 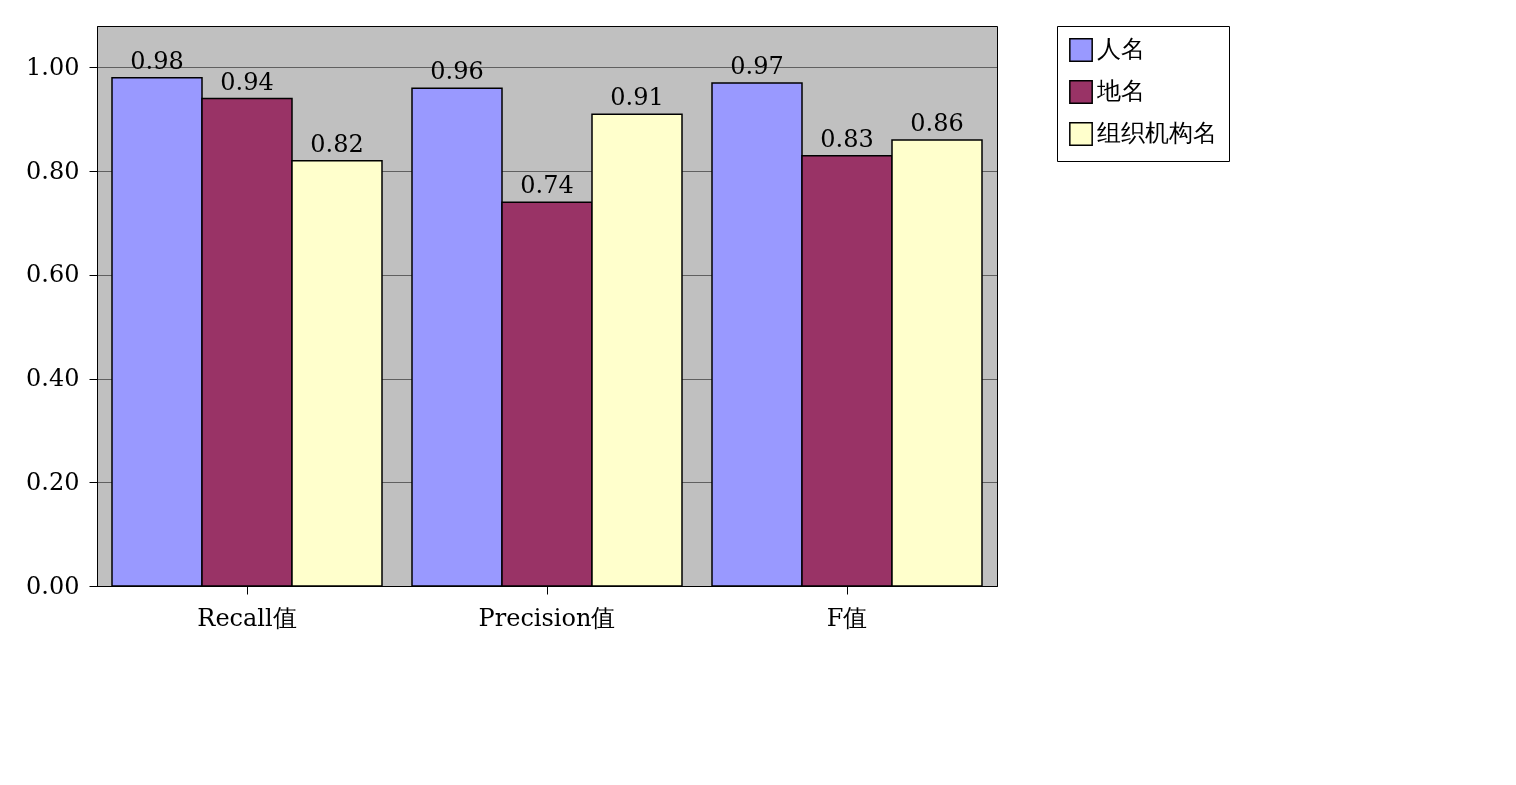 I want to click on data-label: 0.82, so click(x=337, y=143).